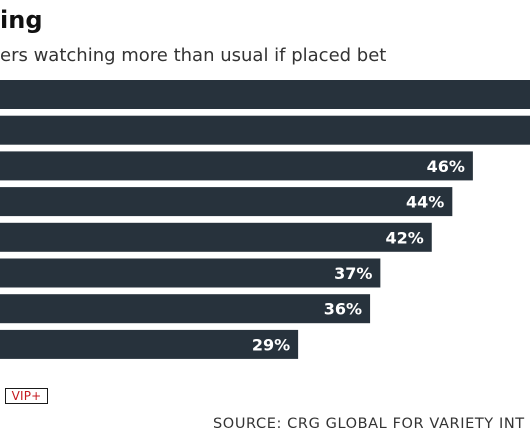 The height and width of the screenshot is (442, 530). Describe the element at coordinates (26, 396) in the screenshot. I see `vip-plus-badge: VIP+` at that location.